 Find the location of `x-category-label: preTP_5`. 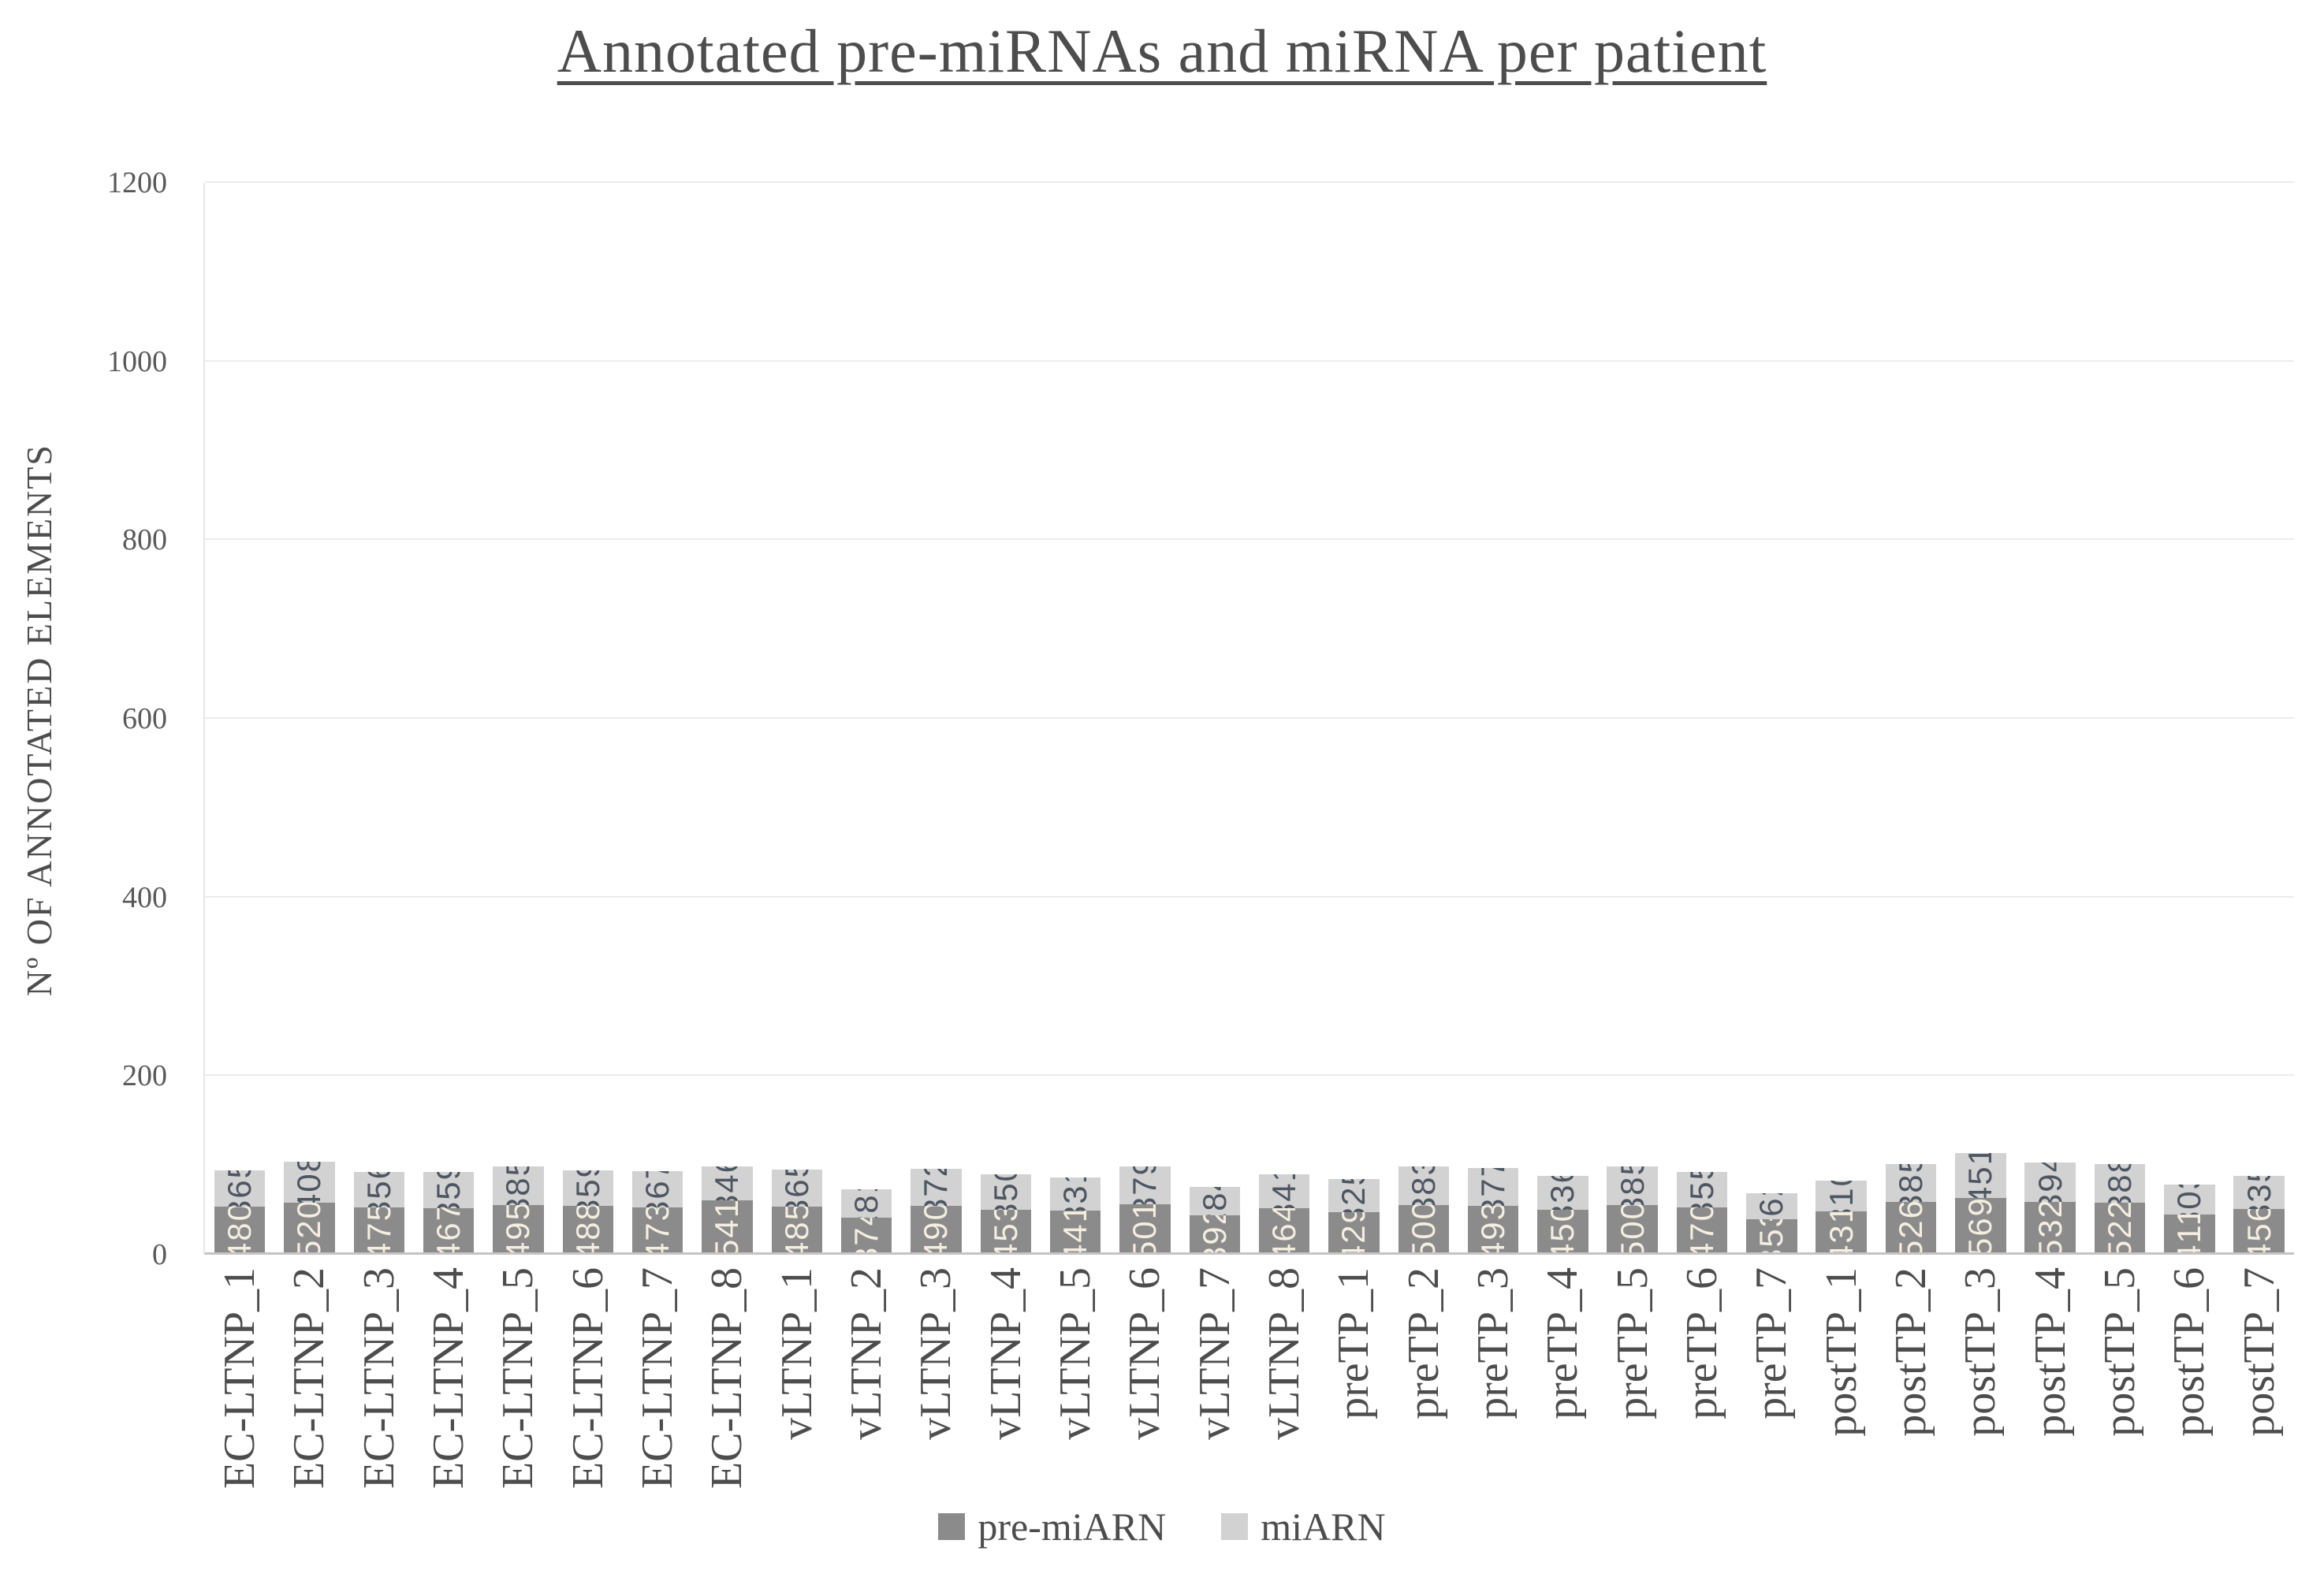

x-category-label: preTP_5 is located at coordinates (1632, 1343).